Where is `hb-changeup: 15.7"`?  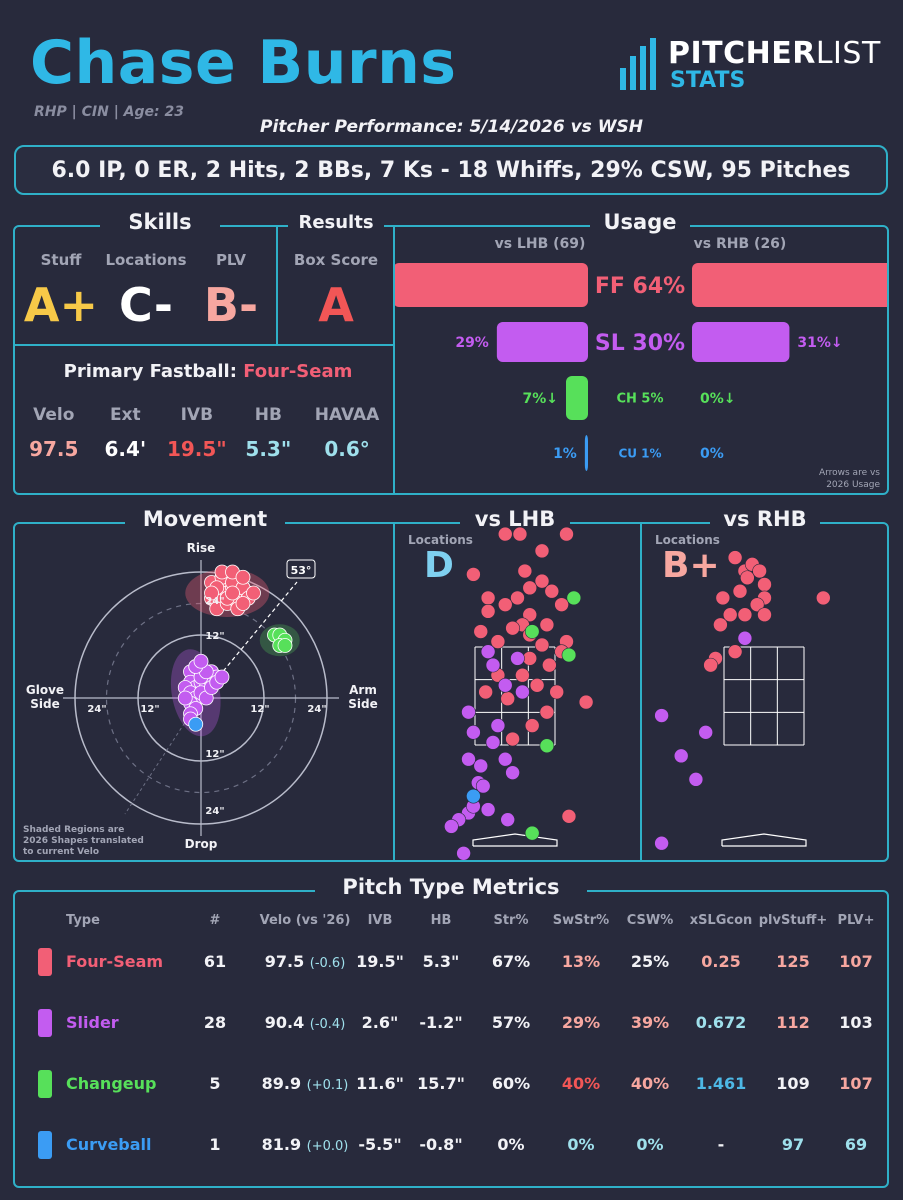
hb-changeup: 15.7" is located at coordinates (441, 1083).